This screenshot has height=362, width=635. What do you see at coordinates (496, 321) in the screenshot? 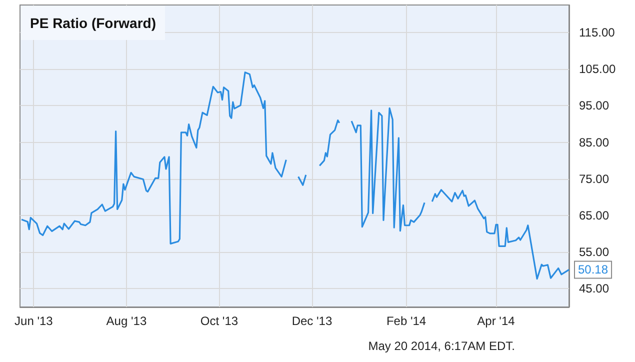
I see `x-tick-label: Apr '14` at bounding box center [496, 321].